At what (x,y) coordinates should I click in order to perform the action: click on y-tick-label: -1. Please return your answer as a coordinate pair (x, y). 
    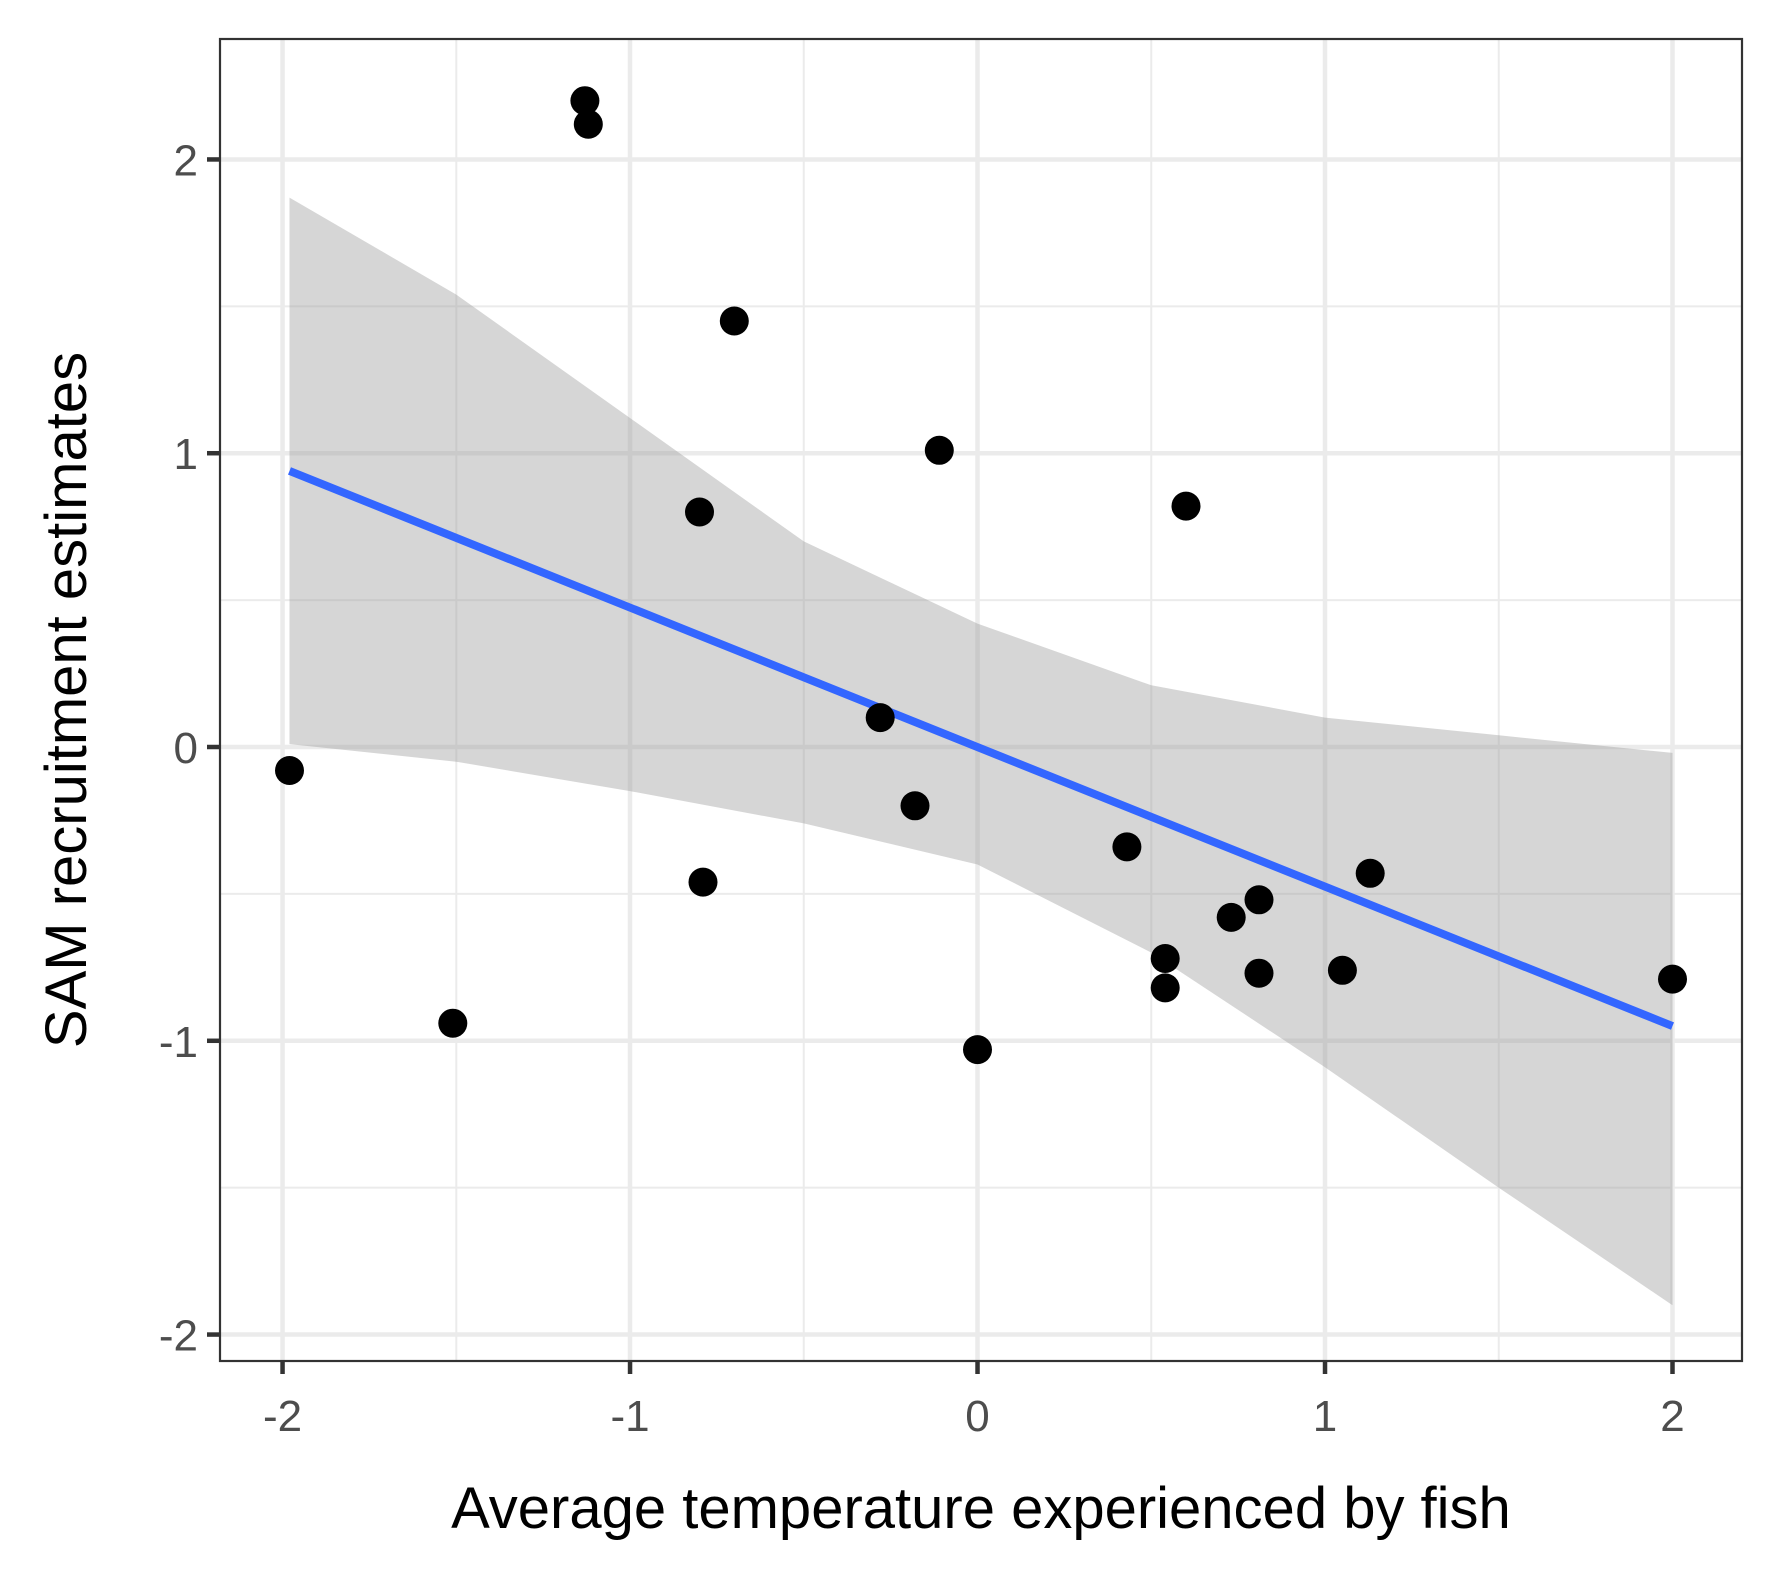
    Looking at the image, I should click on (178, 1042).